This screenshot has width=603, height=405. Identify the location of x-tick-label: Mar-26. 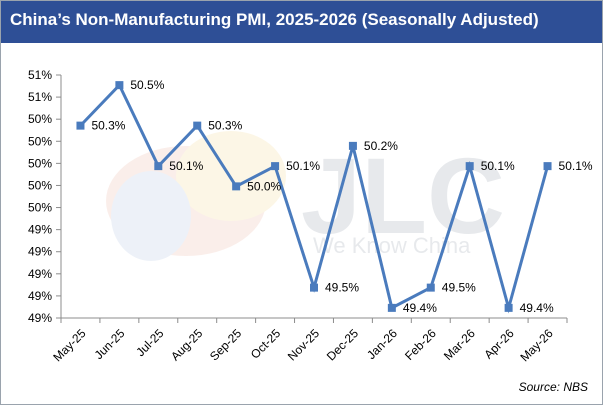
(459, 344).